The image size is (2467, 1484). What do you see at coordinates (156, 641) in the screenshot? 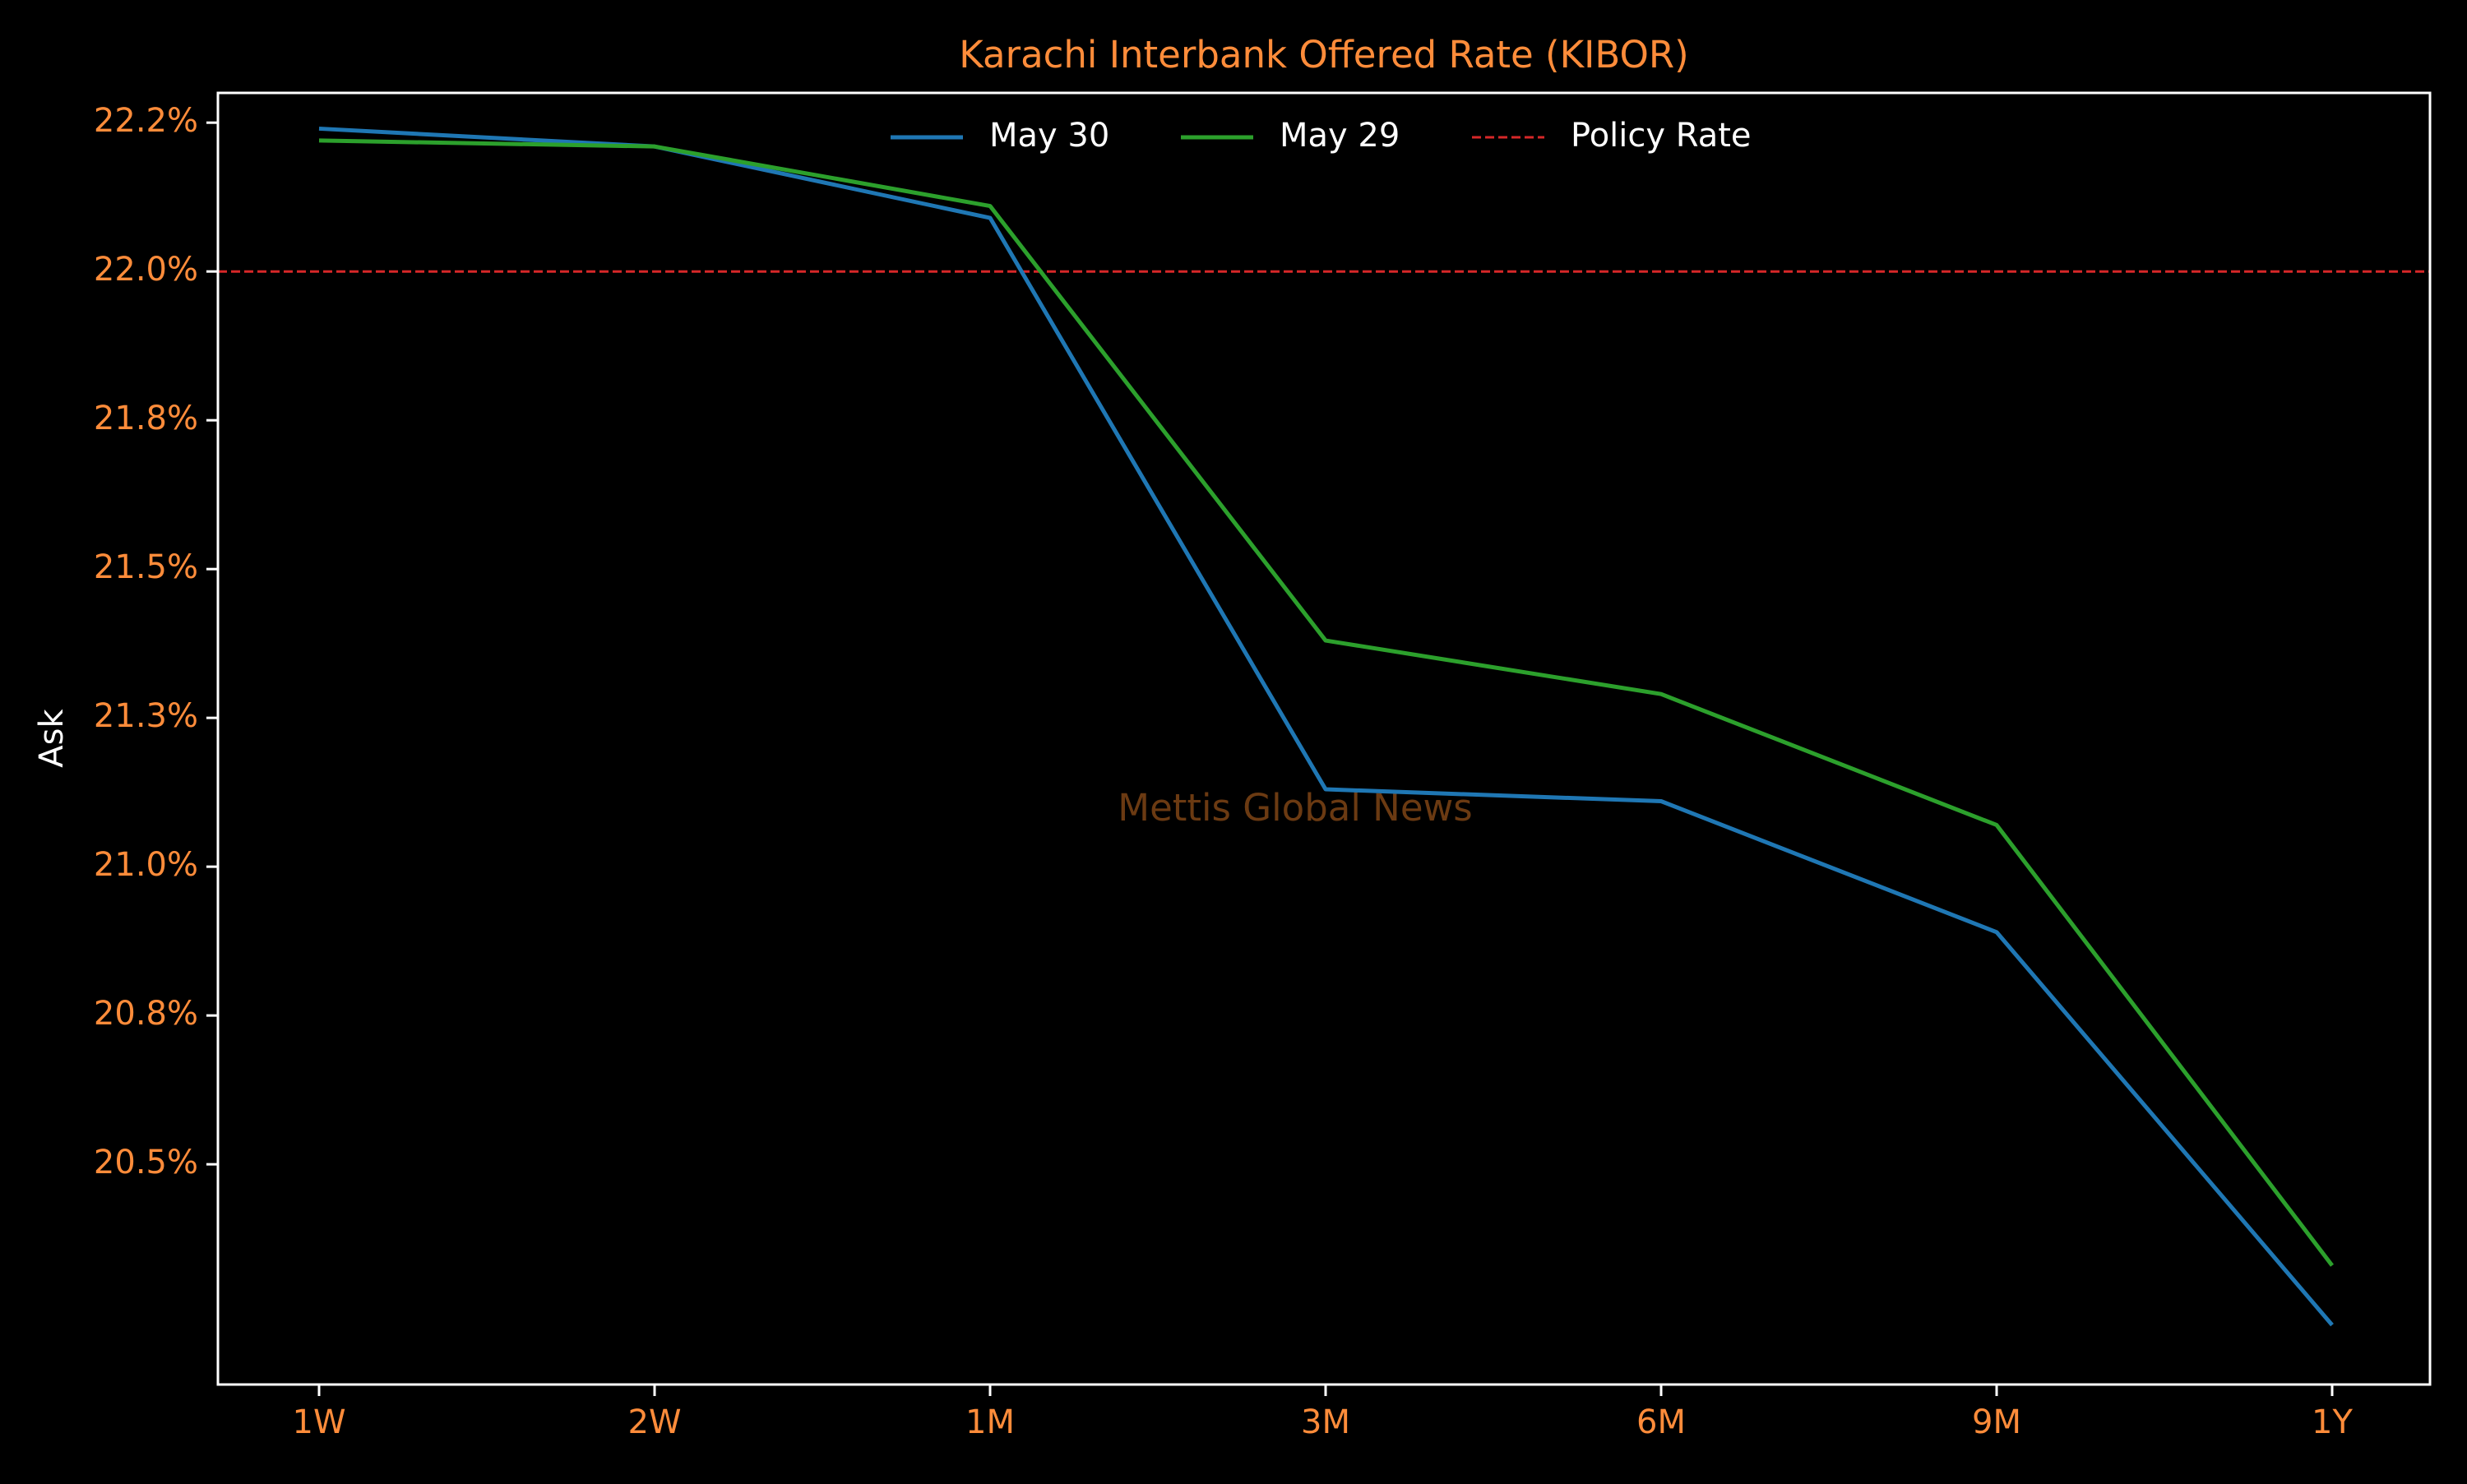
I see `y-axis-ticks: 20.5% 20.8% 21.0% 21.3% 21.5% 21.8% 22.0% 22.2%` at bounding box center [156, 641].